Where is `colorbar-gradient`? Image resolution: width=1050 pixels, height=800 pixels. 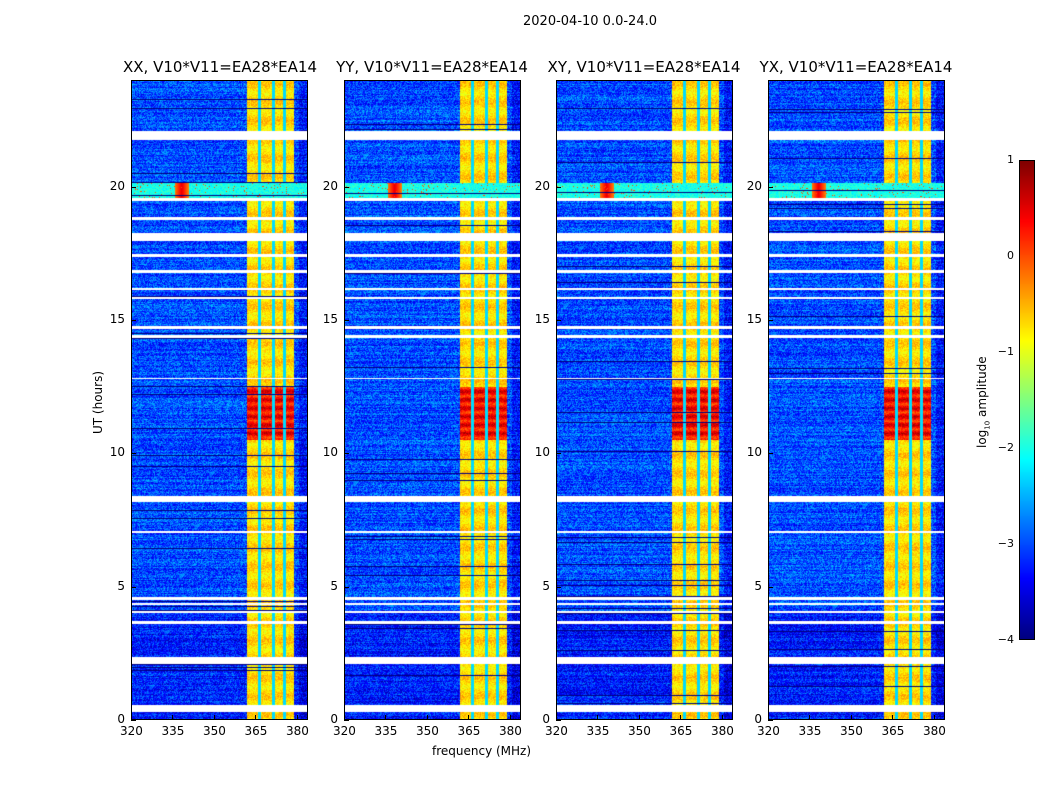
colorbar-gradient is located at coordinates (1027, 400).